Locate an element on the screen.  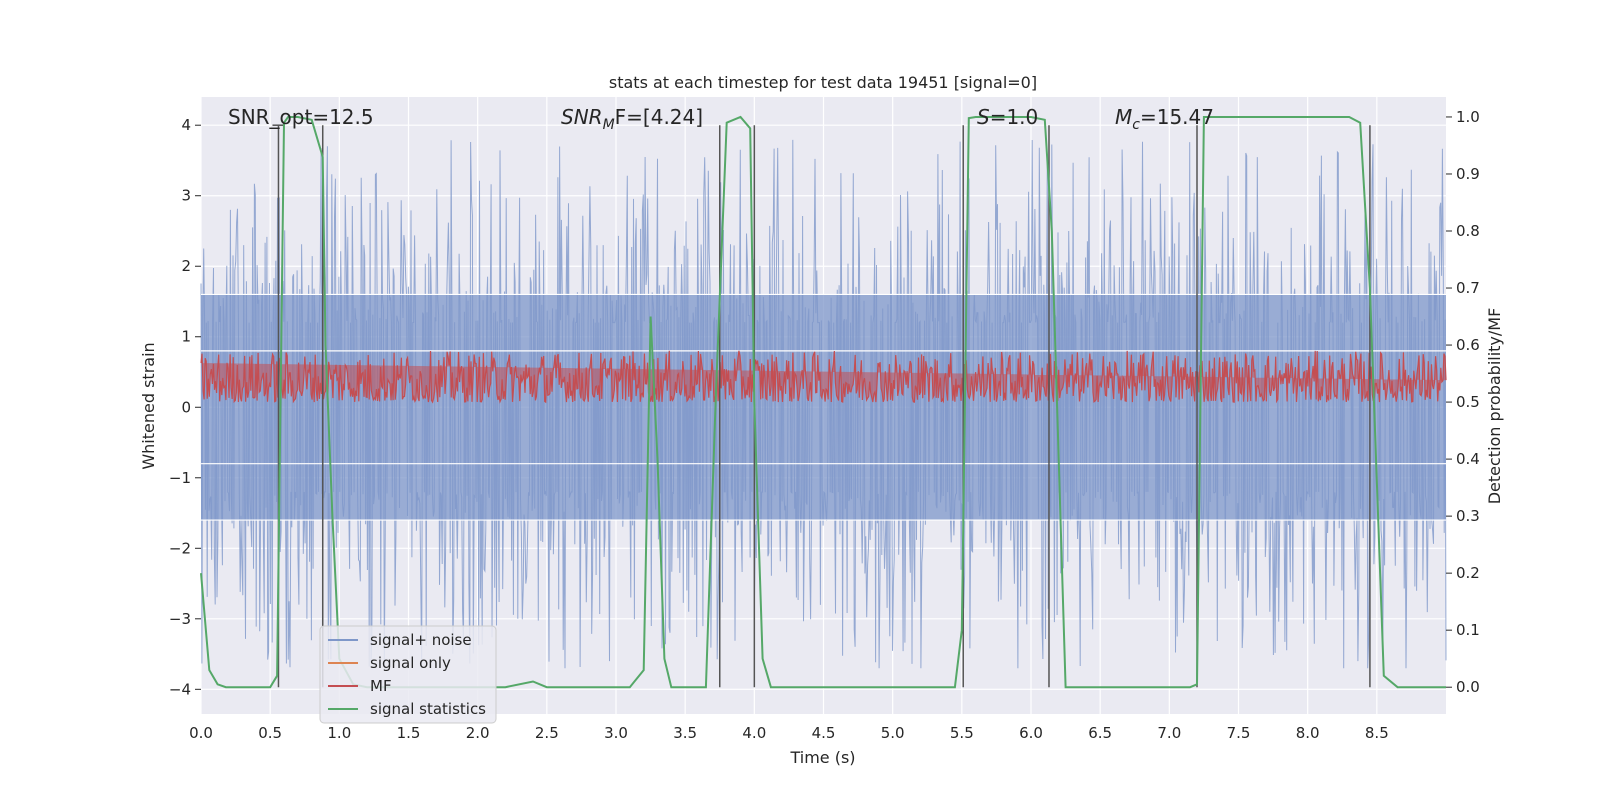
annotation-mc-value: =15.47 is located at coordinates (1177, 117).